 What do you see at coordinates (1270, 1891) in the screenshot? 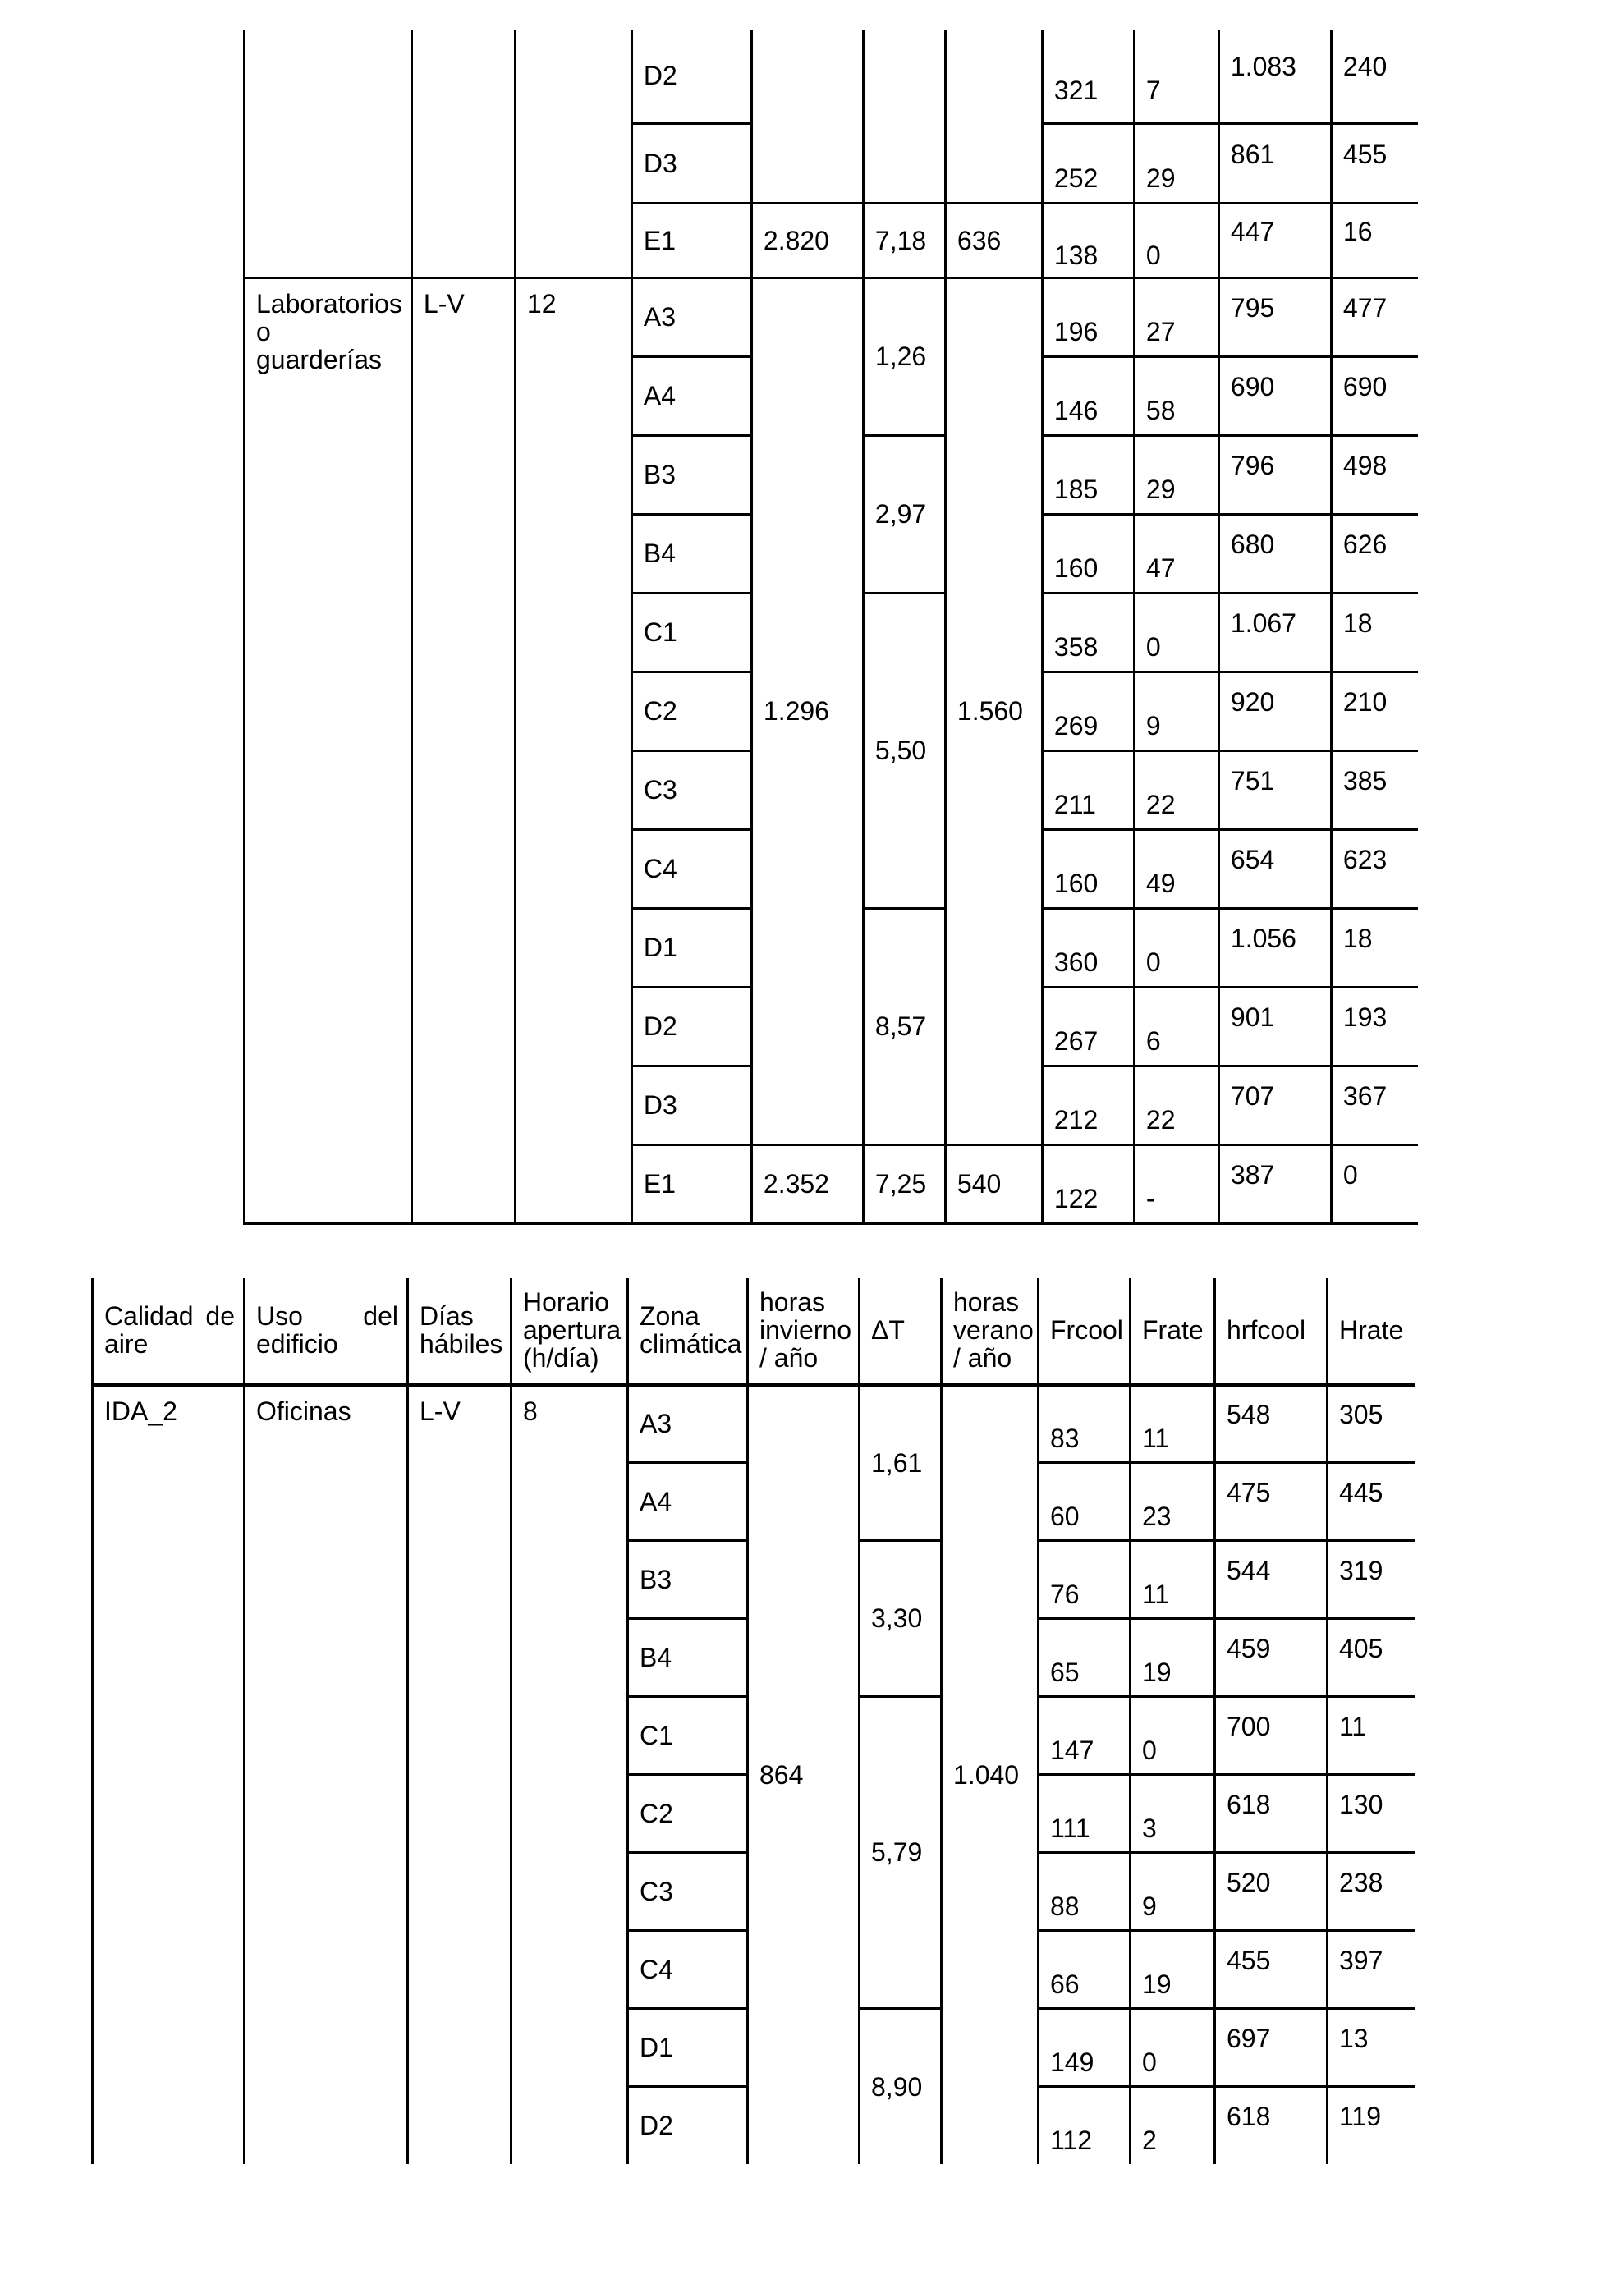
I see `cell-hrfcool: 520` at bounding box center [1270, 1891].